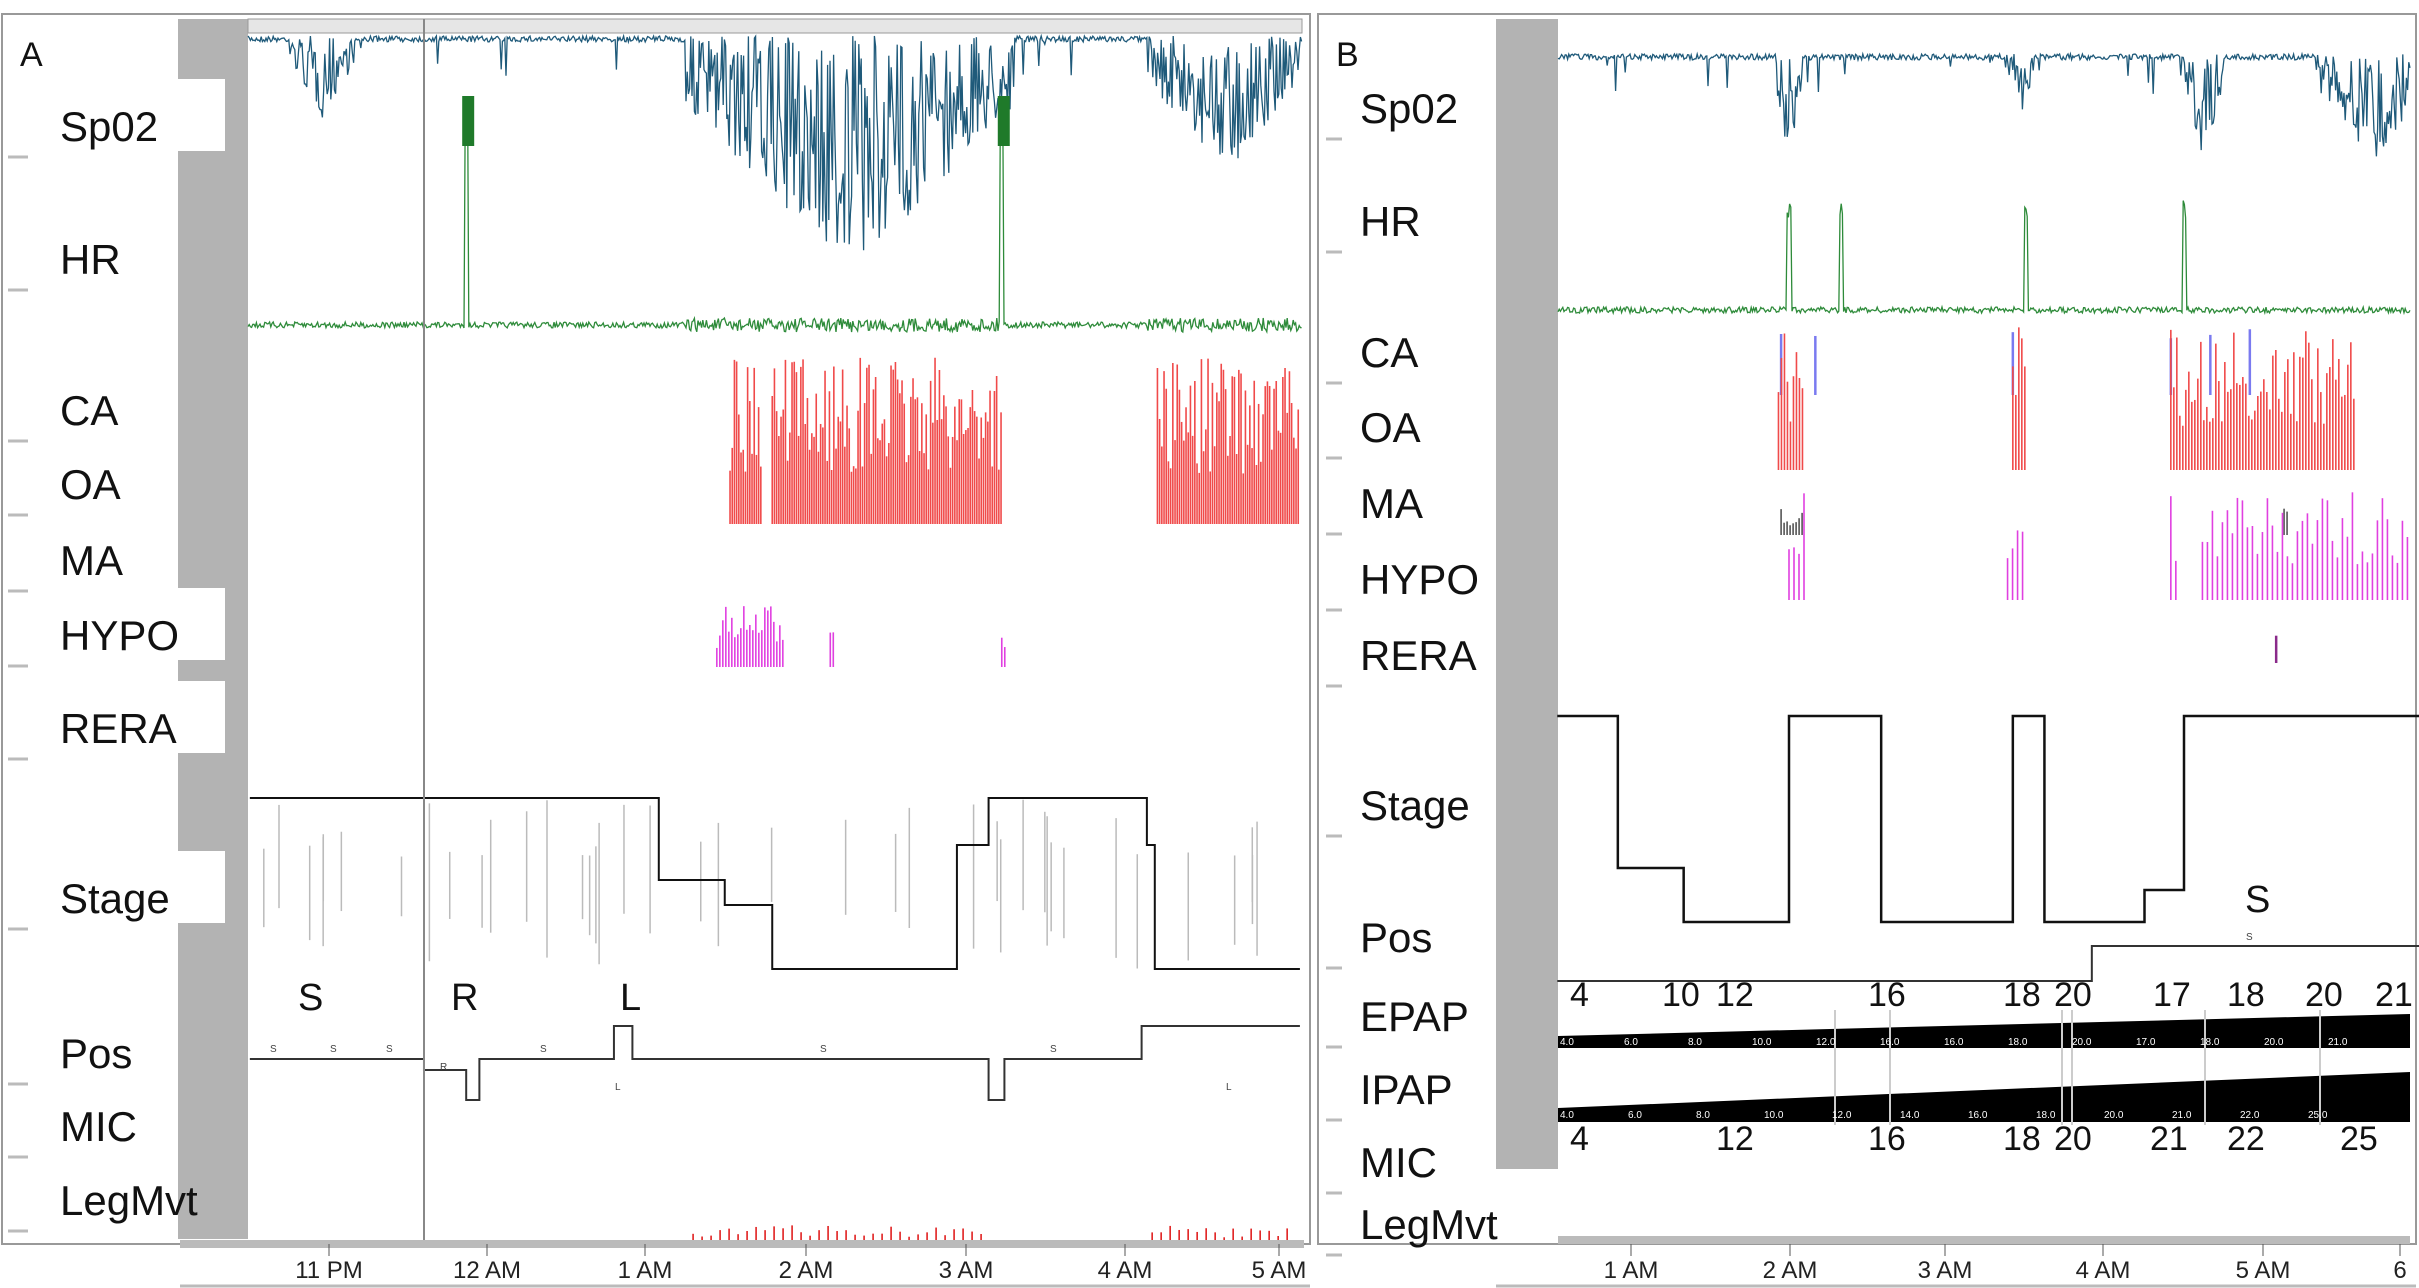 This screenshot has width=2419, height=1288. What do you see at coordinates (1695, 1042) in the screenshot?
I see `epap-small-label: 8.0` at bounding box center [1695, 1042].